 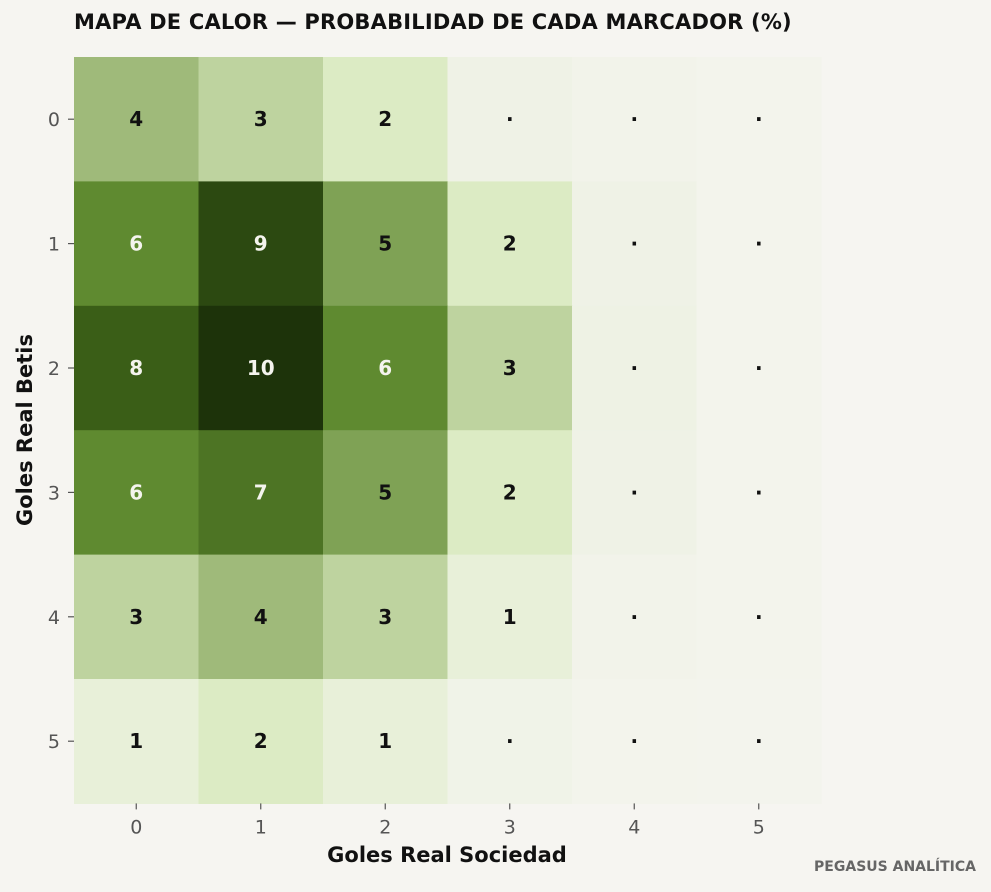 What do you see at coordinates (54, 493) in the screenshot?
I see `y-tick-label: 3` at bounding box center [54, 493].